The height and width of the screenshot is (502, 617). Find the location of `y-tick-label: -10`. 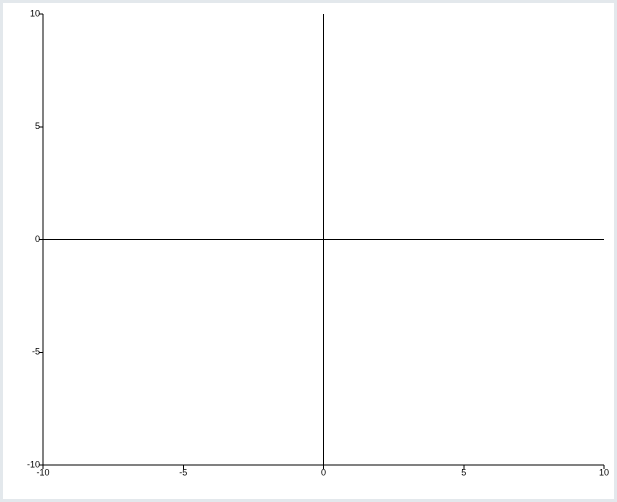

y-tick-label: -10 is located at coordinates (33, 464).